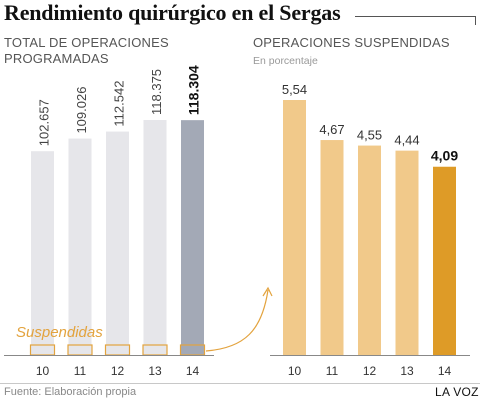 This screenshot has width=480, height=400. I want to click on right-value-label-13: 4,44, so click(406, 140).